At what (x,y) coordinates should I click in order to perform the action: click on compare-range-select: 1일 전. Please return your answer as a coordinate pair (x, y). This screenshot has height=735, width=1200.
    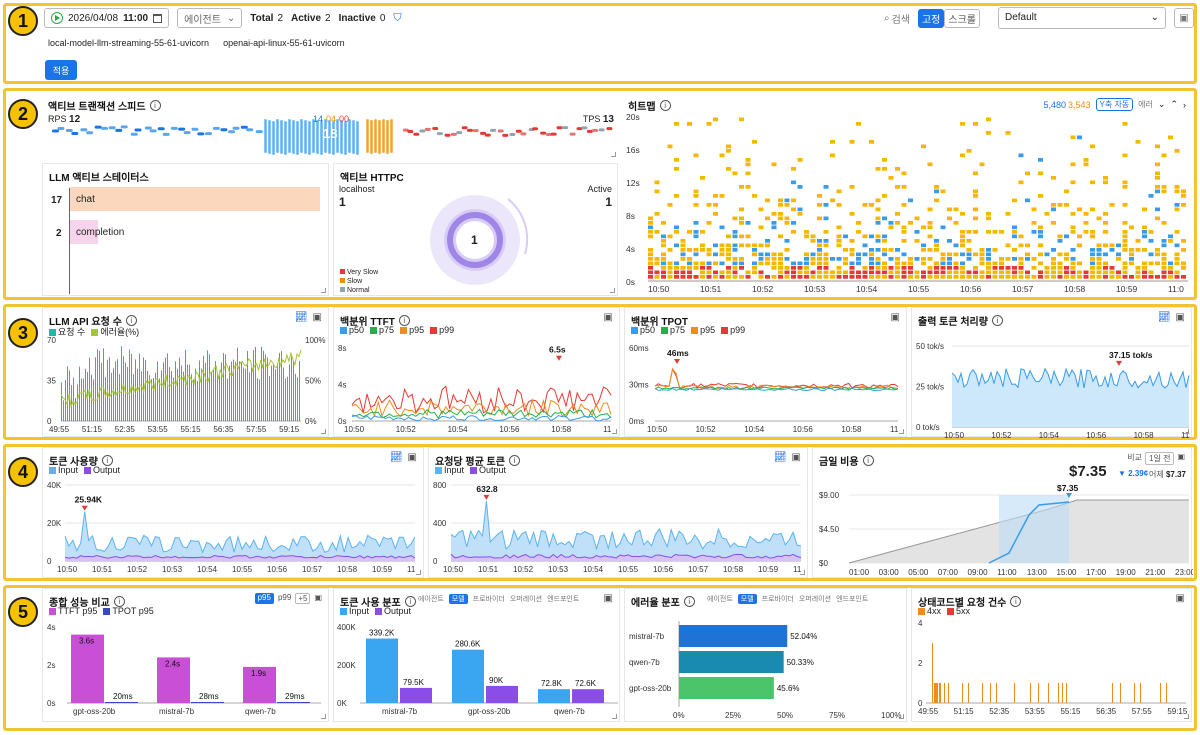
    Looking at the image, I should click on (1160, 458).